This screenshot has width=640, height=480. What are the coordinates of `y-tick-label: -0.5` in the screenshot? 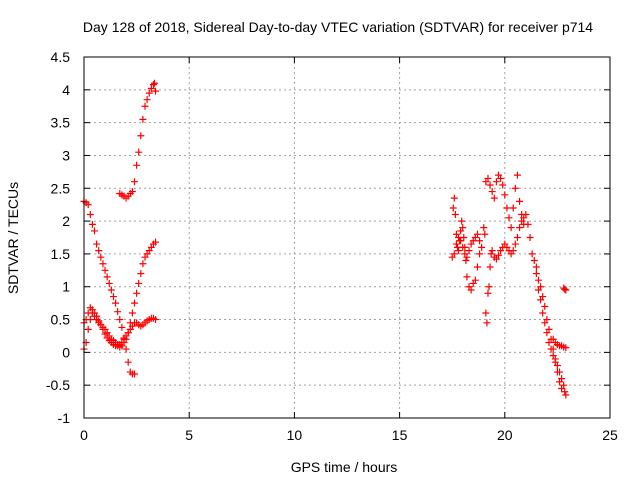 It's located at (58, 385).